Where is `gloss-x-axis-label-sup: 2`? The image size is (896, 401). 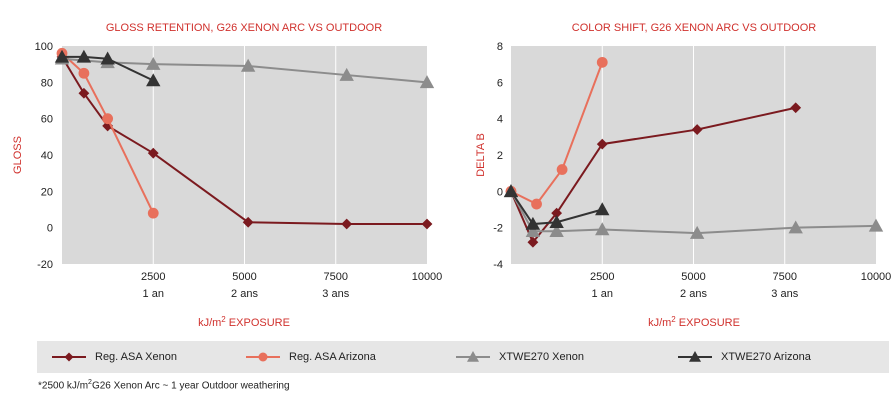
gloss-x-axis-label-sup: 2 is located at coordinates (223, 319).